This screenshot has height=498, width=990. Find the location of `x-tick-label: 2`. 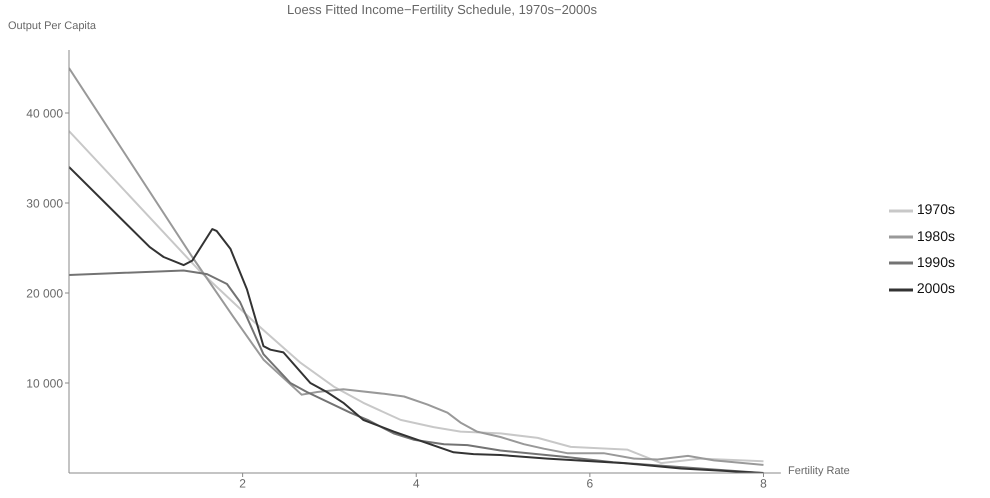

x-tick-label: 2 is located at coordinates (242, 483).